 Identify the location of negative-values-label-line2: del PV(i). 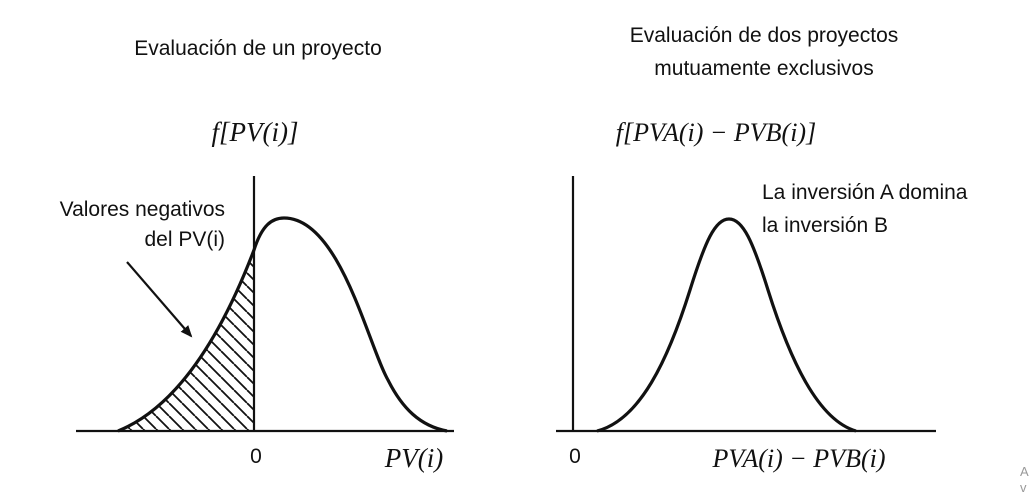
(184, 239).